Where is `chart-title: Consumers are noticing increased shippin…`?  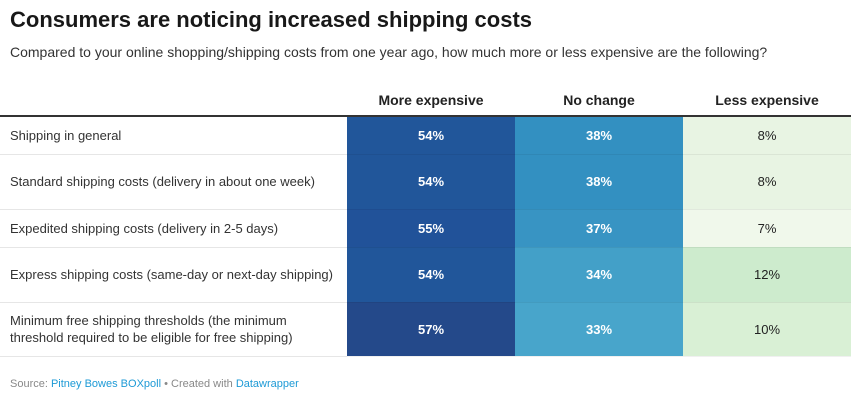 chart-title: Consumers are noticing increased shippin… is located at coordinates (271, 19).